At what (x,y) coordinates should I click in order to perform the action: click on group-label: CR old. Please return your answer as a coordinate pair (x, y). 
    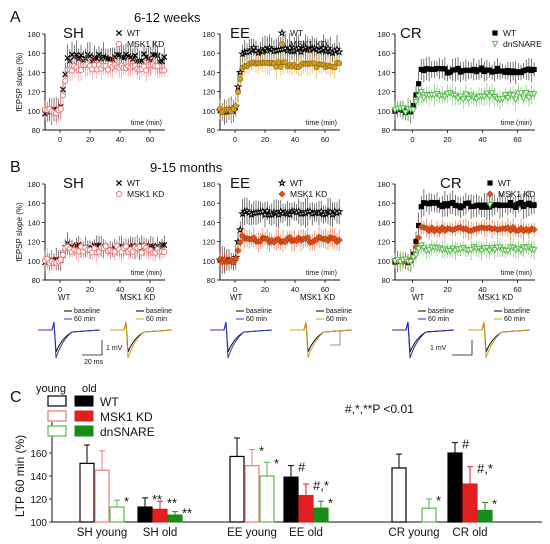
    Looking at the image, I should click on (469, 533).